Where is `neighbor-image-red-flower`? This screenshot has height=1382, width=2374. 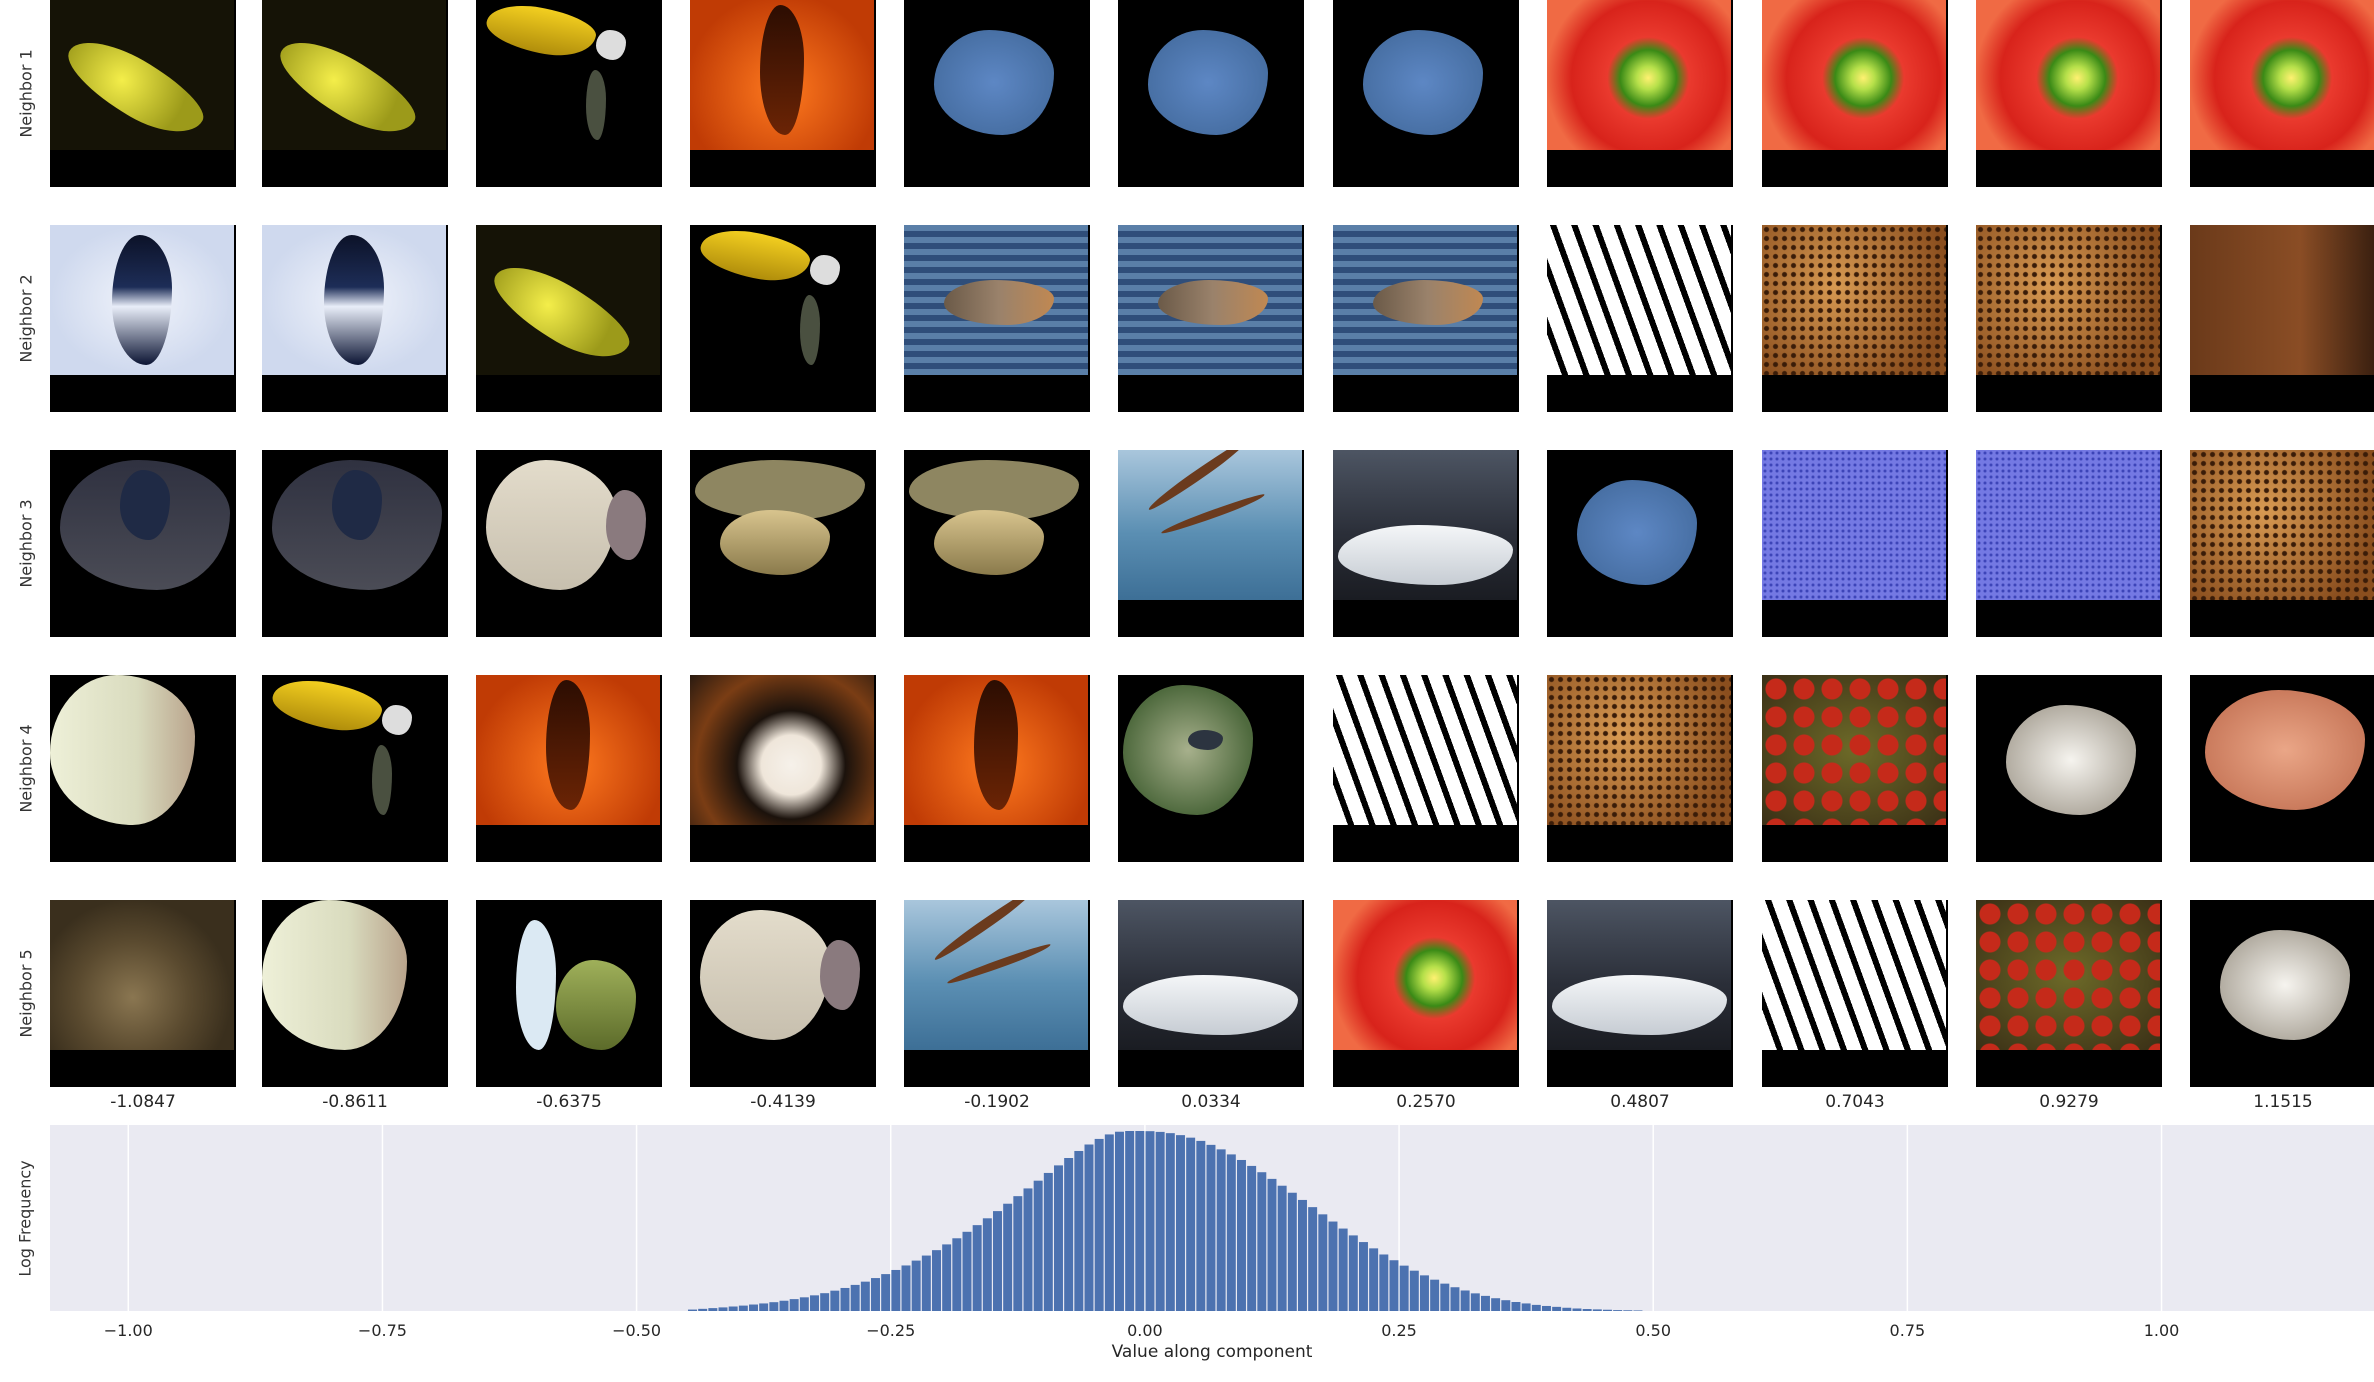 neighbor-image-red-flower is located at coordinates (2069, 93).